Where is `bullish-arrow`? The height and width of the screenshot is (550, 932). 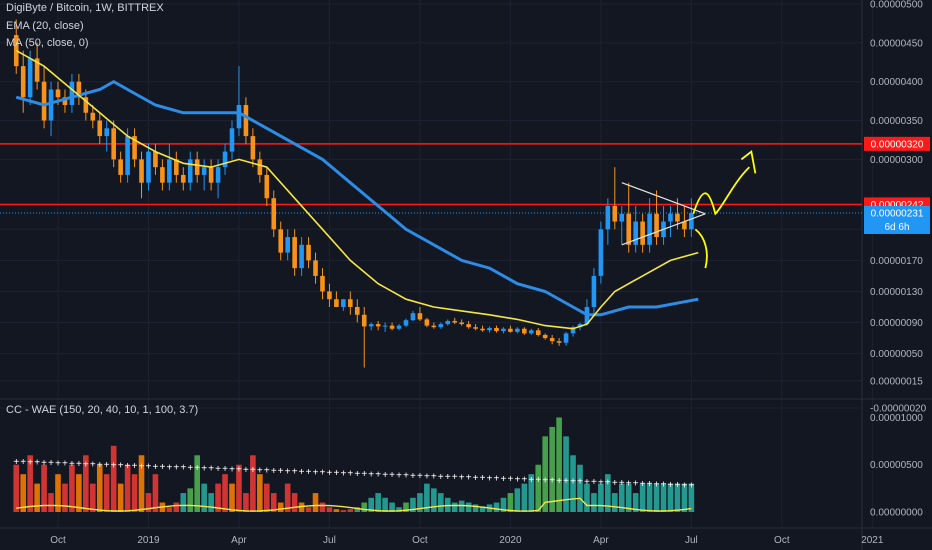
bullish-arrow is located at coordinates (721, 191).